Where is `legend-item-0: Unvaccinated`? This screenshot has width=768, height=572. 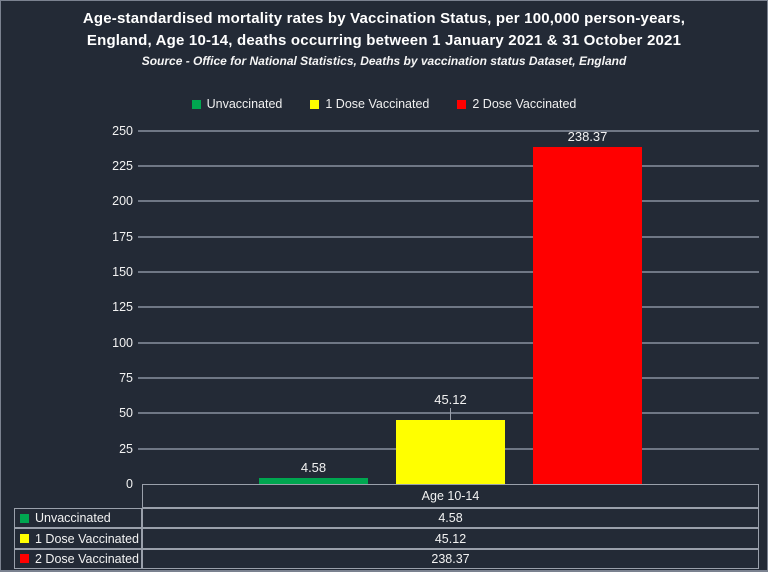
legend-item-0: Unvaccinated is located at coordinates (237, 104).